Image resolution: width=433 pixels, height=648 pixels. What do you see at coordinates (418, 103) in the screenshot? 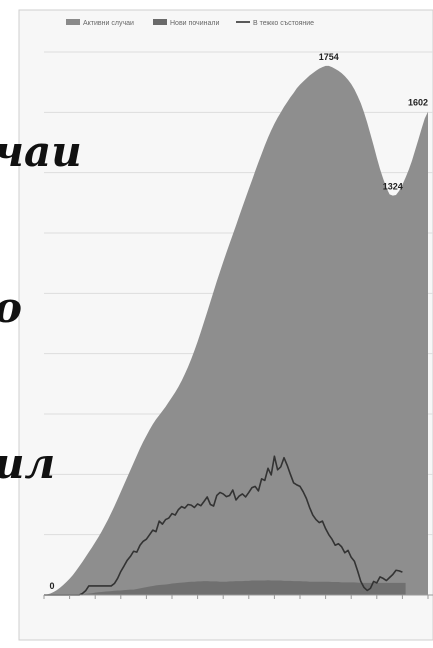
I see `annotation-label: 1602` at bounding box center [418, 103].